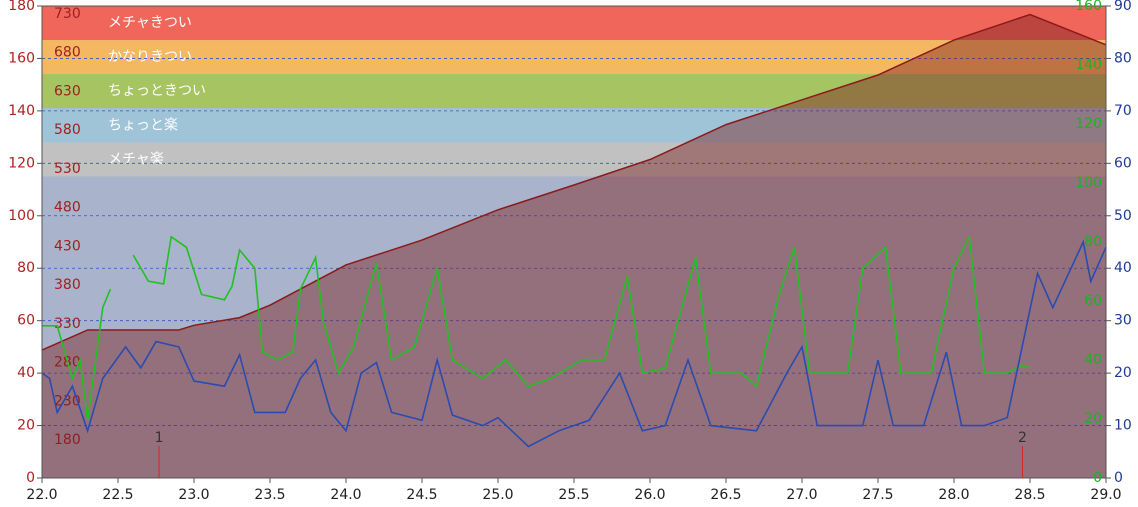 The height and width of the screenshot is (507, 1138). I want to click on y-tick-label: 40, so click(26, 373).